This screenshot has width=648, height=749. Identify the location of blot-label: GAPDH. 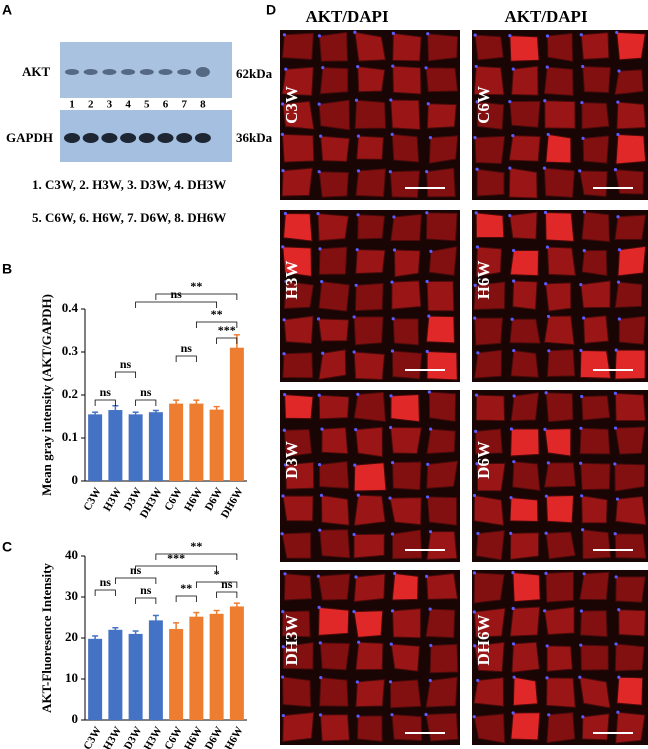
(29, 137).